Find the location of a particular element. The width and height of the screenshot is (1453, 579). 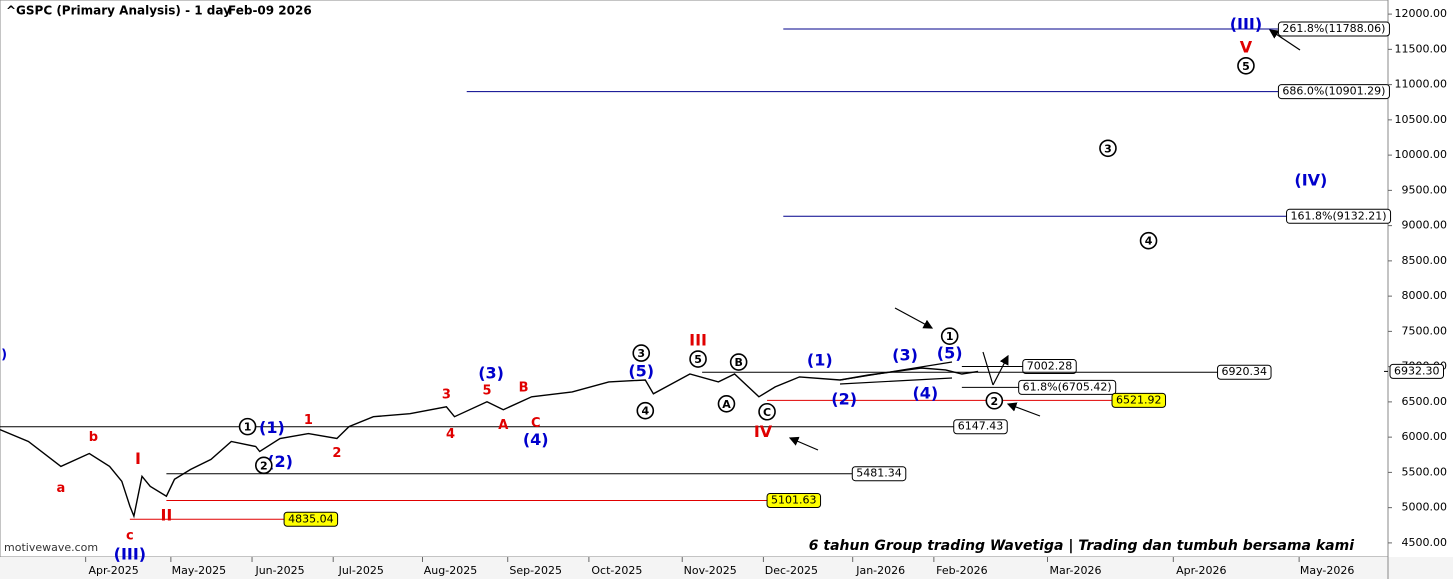

y-tick-label: 8500.00 is located at coordinates (1425, 260).